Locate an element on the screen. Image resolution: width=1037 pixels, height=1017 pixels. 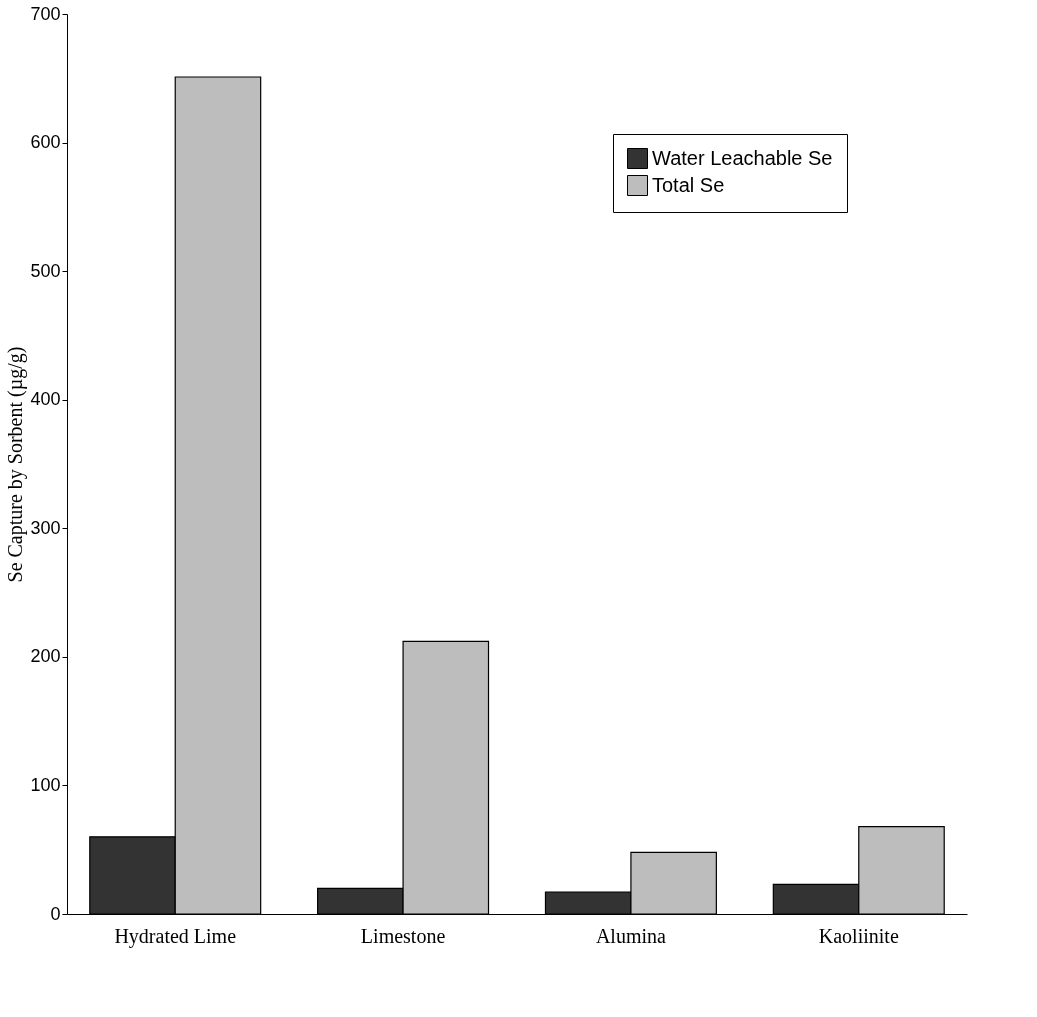
y-tick-label: 0 is located at coordinates (55, 913).